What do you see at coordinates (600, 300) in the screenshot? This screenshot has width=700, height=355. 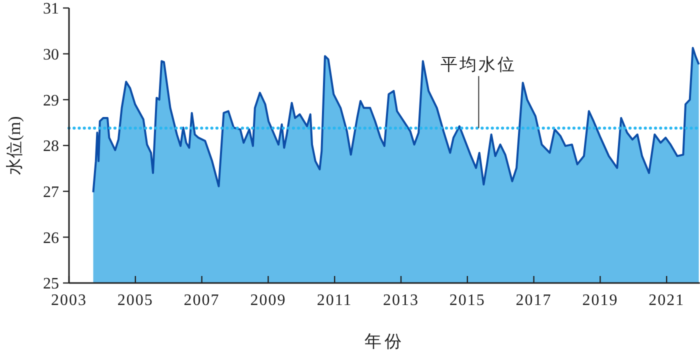 I see `x-tick-label: 2019` at bounding box center [600, 300].